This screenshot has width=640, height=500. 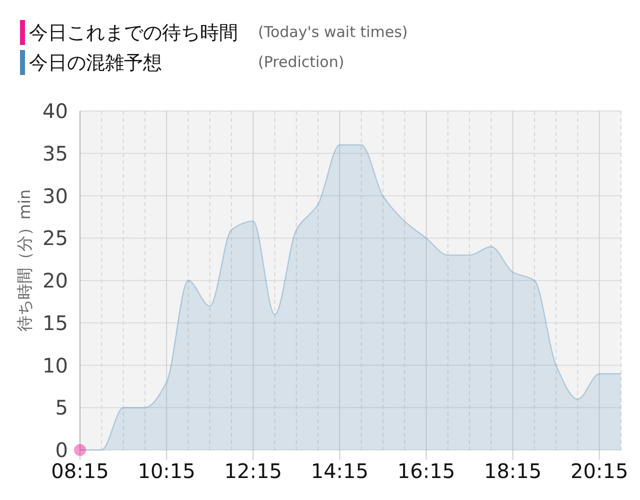 What do you see at coordinates (253, 471) in the screenshot?
I see `x-tick-label: 12:15` at bounding box center [253, 471].